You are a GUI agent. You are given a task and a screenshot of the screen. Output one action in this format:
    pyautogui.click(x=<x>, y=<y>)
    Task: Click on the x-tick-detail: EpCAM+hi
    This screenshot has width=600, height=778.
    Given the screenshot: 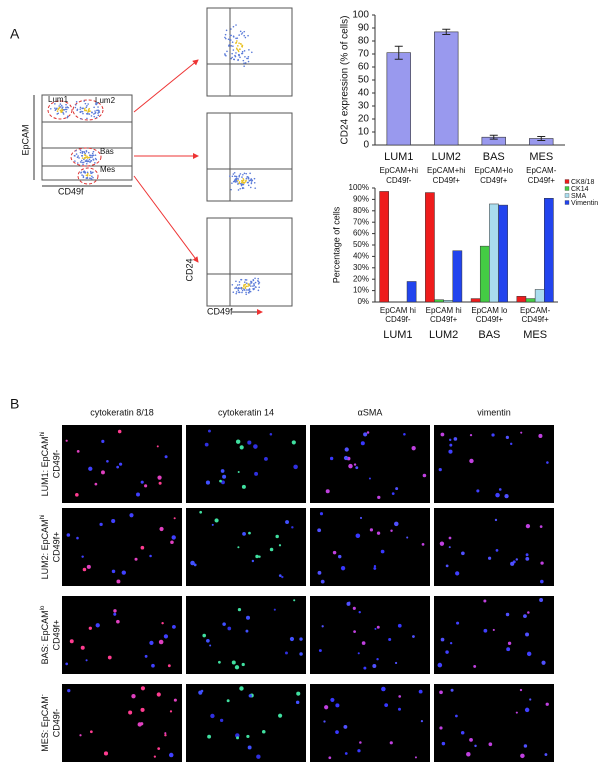 What is the action you would take?
    pyautogui.click(x=399, y=170)
    